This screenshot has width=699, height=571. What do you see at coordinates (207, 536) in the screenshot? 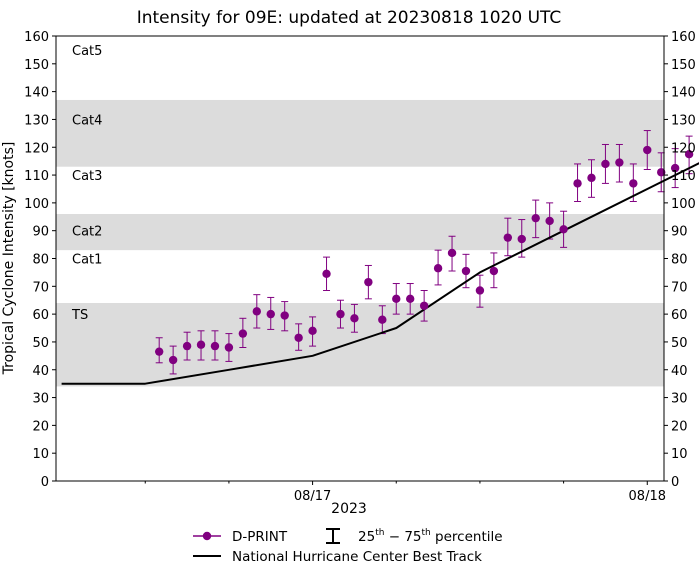
I see `legend-dprint-marker` at bounding box center [207, 536].